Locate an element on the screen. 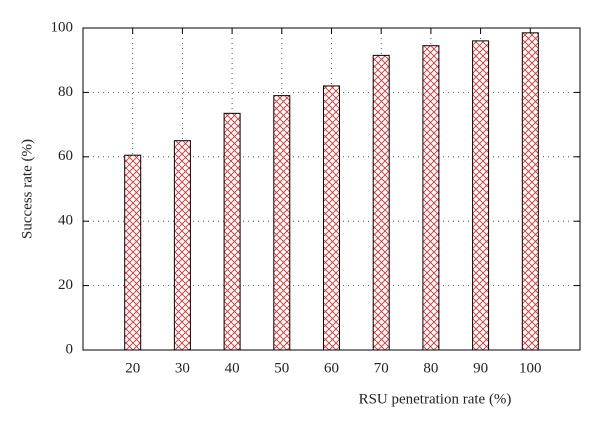 Image resolution: width=600 pixels, height=436 pixels. x-tick-label: 70 is located at coordinates (381, 368).